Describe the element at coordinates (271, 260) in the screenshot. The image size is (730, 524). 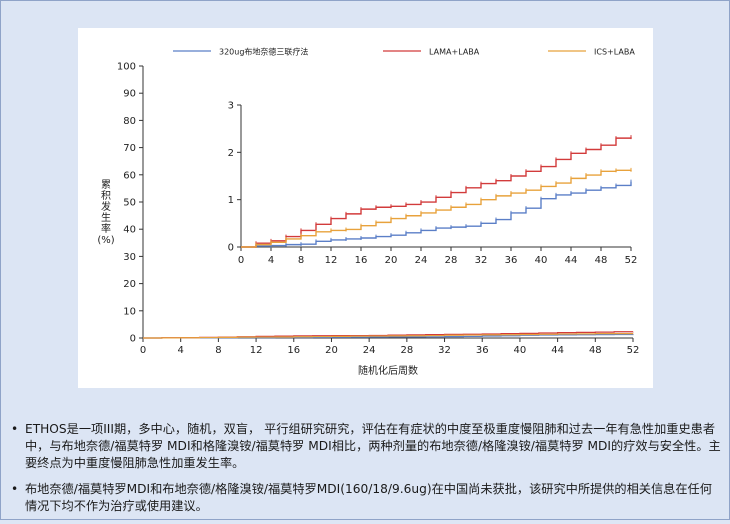
I see `inset-x-tick-label: 4` at that location.